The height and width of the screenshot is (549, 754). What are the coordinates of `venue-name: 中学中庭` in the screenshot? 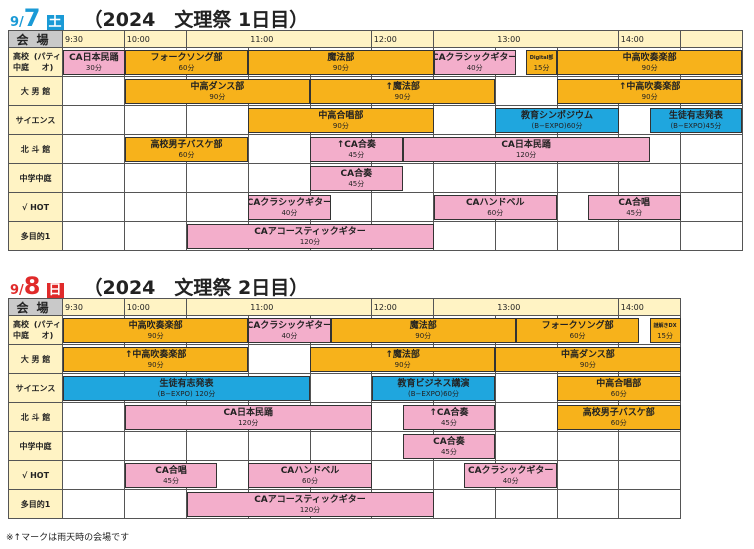 It's located at (35, 178).